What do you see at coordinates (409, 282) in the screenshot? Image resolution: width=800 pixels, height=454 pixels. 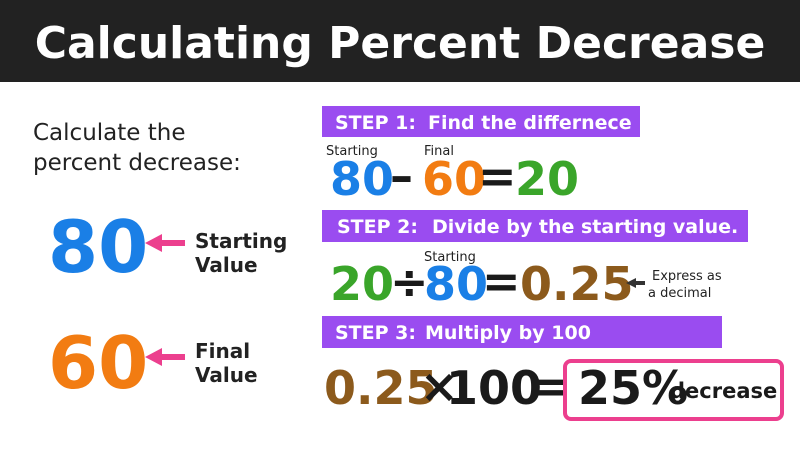 I see `operator: ÷` at bounding box center [409, 282].